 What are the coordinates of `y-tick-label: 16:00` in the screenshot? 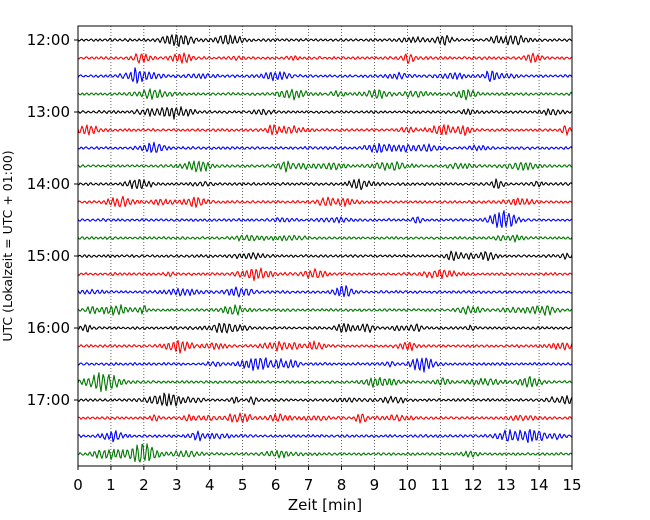 It's located at (48, 328).